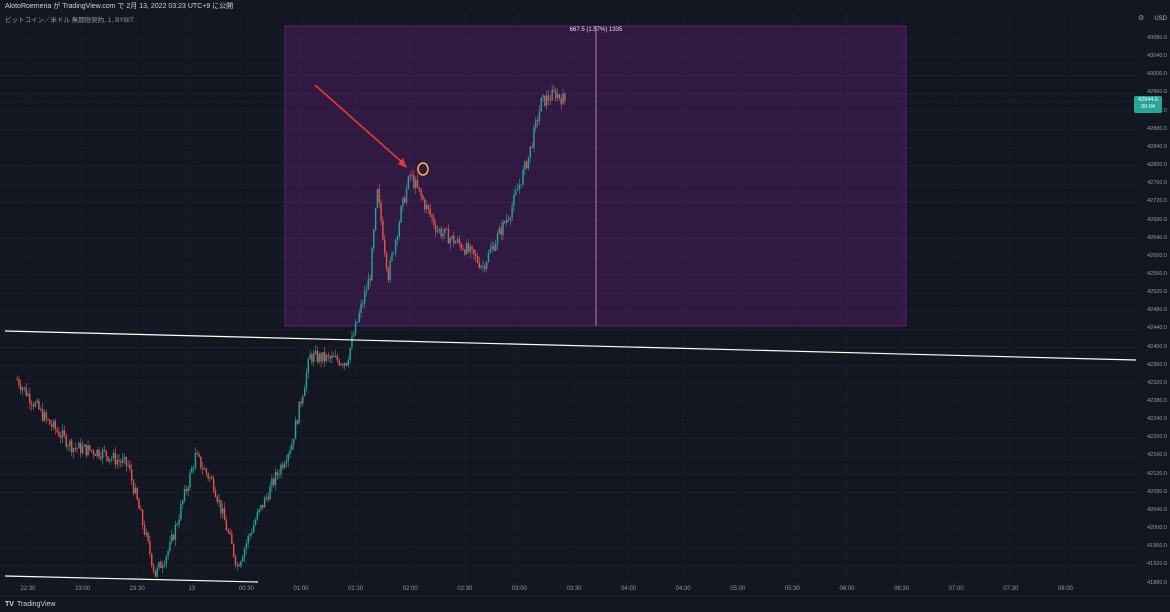 The image size is (1170, 612). Describe the element at coordinates (30, 604) in the screenshot. I see `tradingview-logo: TV TradingView` at that location.